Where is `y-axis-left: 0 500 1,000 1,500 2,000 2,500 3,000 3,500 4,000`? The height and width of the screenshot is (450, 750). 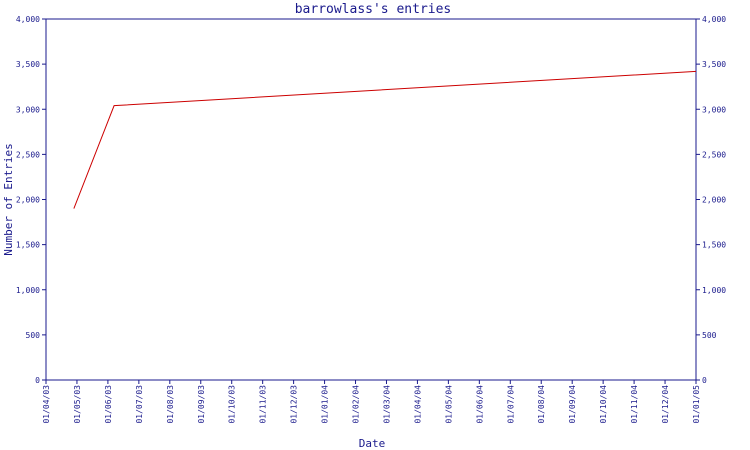
y-axis-left: 0 500 1,000 1,500 2,000 2,500 3,000 3,500 4,000 is located at coordinates (31, 200).